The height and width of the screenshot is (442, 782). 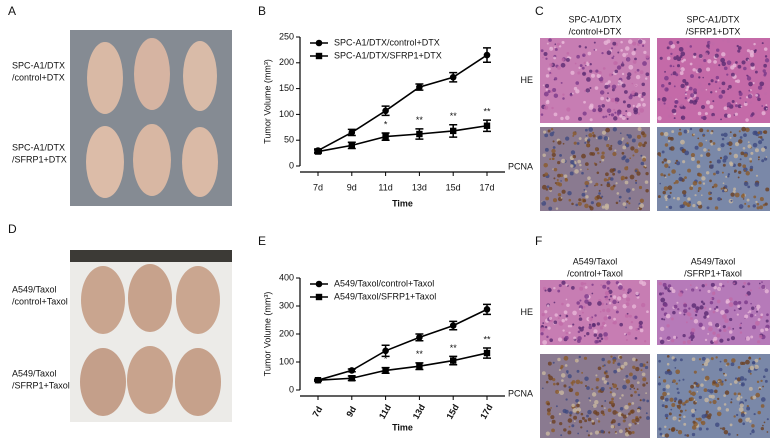 I want to click on image-label: /SFRP1+DTX, so click(x=713, y=31).